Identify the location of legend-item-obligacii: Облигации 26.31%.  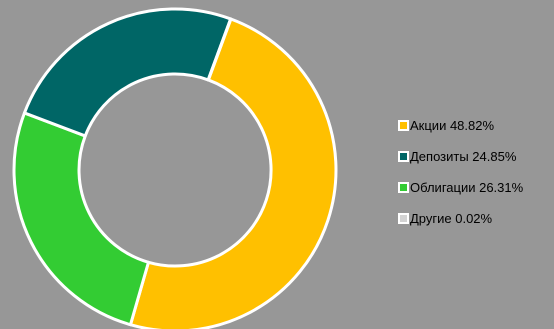
(460, 187).